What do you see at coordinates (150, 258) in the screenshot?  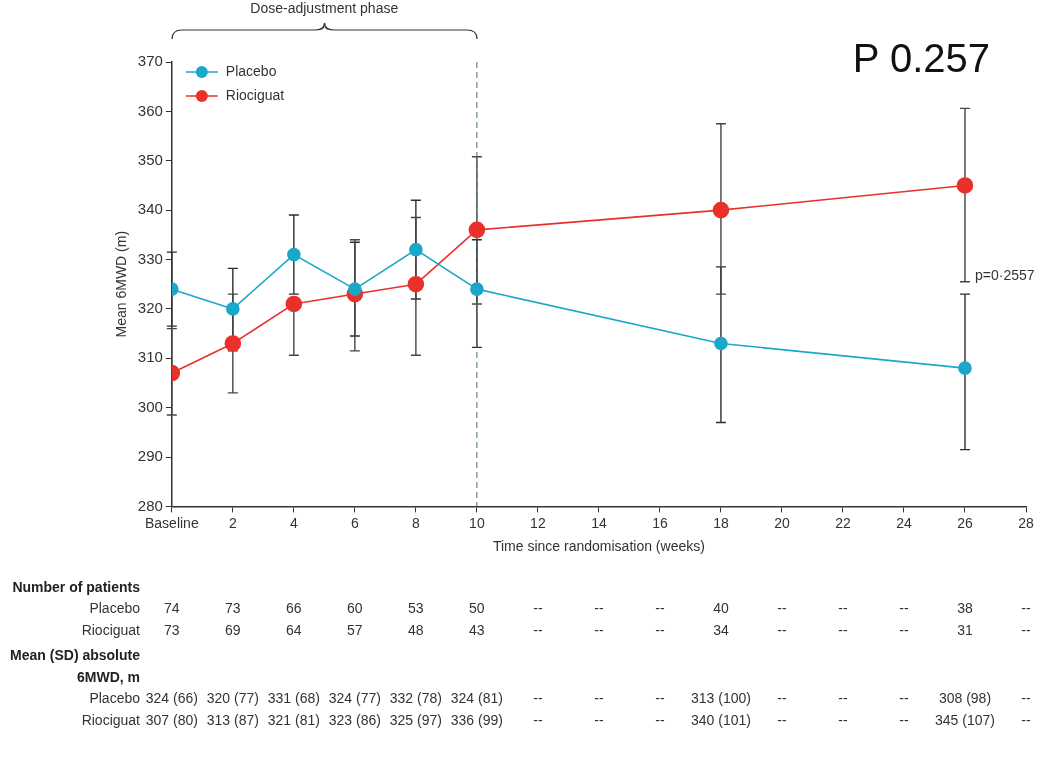 I see `y-tick-label: 330` at bounding box center [150, 258].